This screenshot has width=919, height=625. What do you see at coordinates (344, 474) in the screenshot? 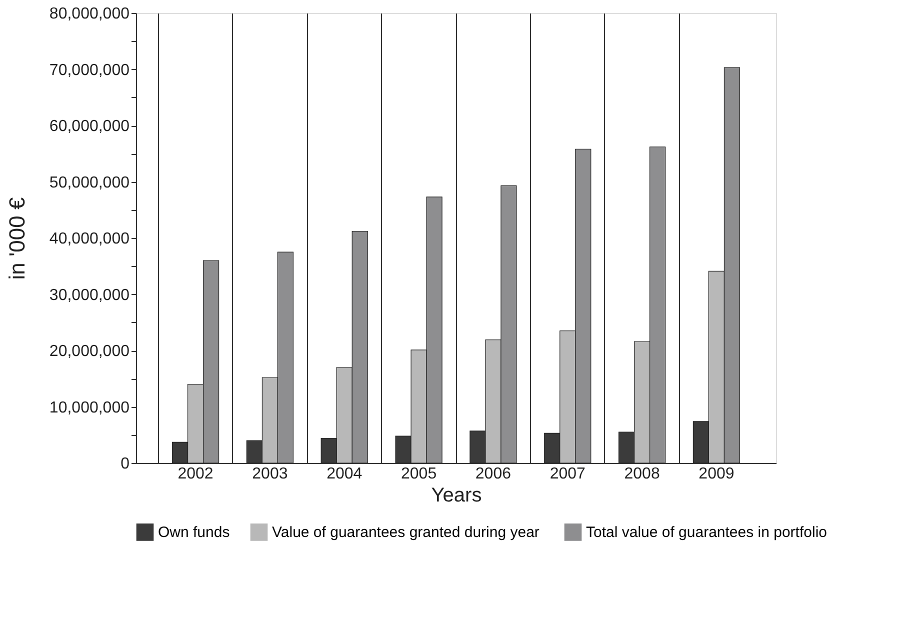
I see `x-tick-label: 2004` at bounding box center [344, 474].